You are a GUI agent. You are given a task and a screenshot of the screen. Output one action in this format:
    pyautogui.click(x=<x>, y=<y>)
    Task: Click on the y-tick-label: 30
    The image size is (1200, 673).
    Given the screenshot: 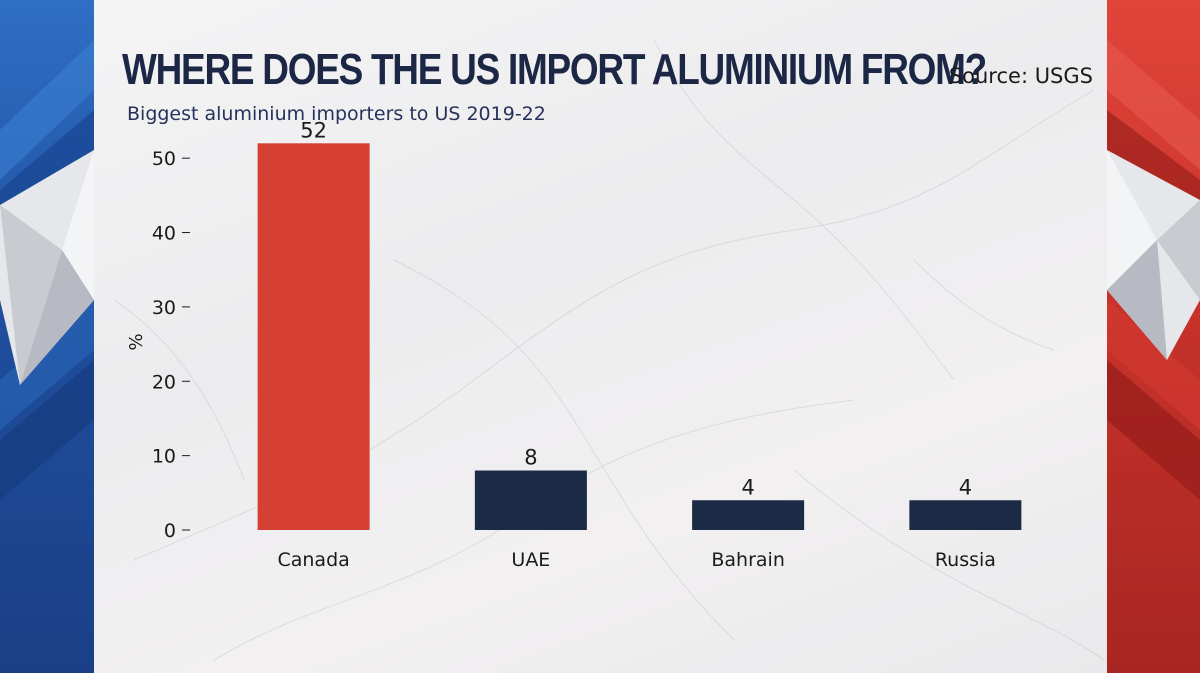 What is the action you would take?
    pyautogui.click(x=164, y=308)
    